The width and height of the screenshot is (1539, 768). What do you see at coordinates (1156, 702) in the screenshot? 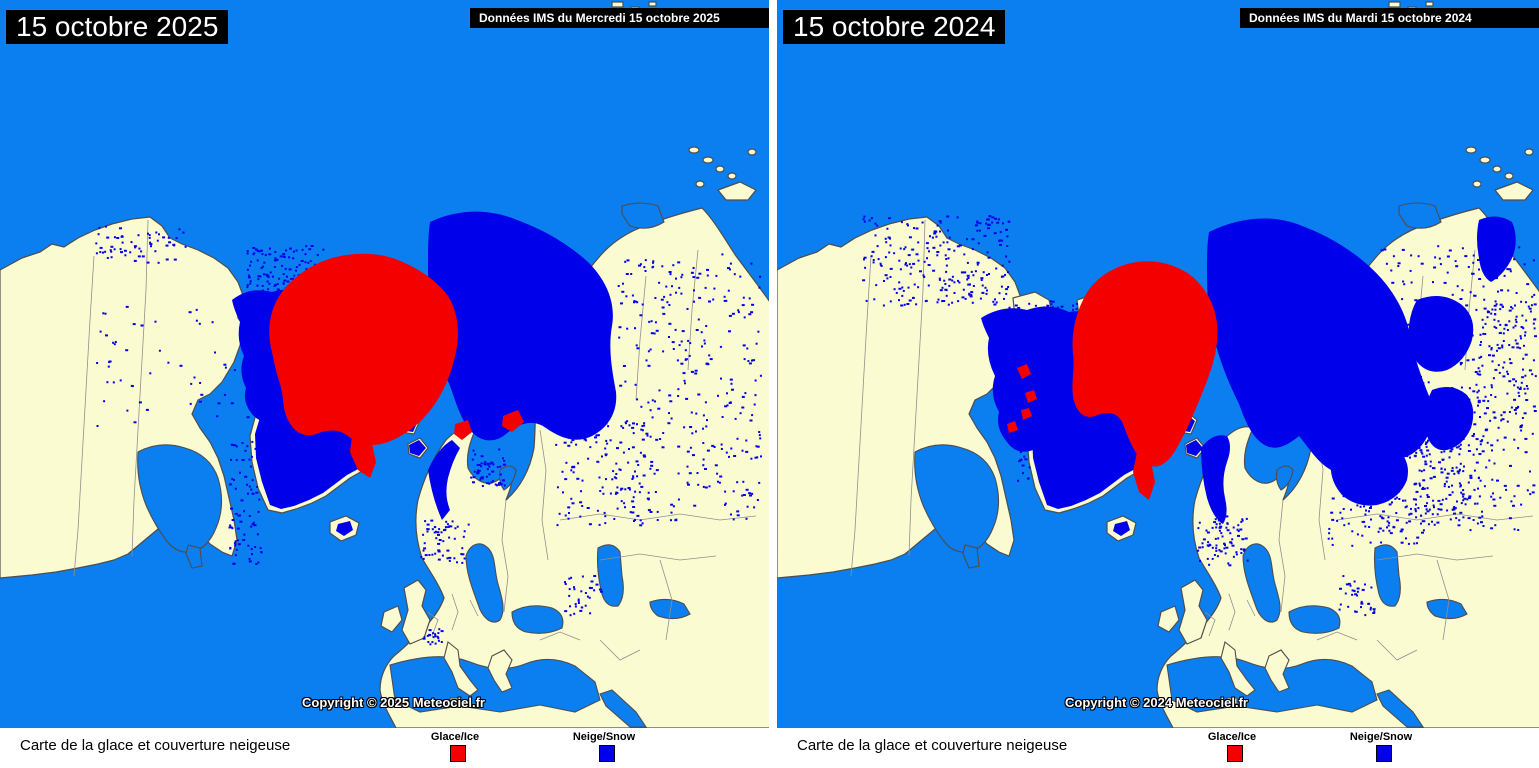
I see `copyright-watermark: Copyright © 2024 Meteociel.fr` at bounding box center [1156, 702].